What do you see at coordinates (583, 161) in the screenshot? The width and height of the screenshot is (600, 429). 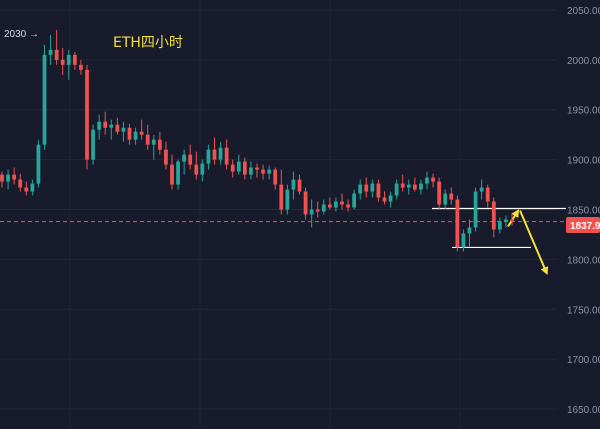 I see `y-tick-label: 1900.00` at bounding box center [583, 161].